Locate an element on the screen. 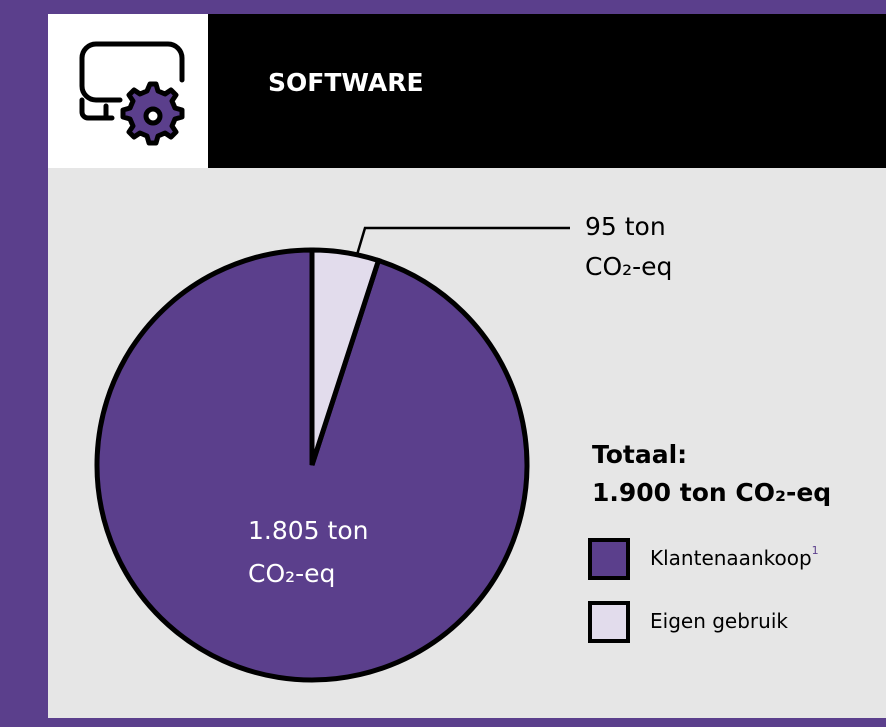 The height and width of the screenshot is (727, 886). legend-label: Klantenaankoop1 is located at coordinates (734, 557).